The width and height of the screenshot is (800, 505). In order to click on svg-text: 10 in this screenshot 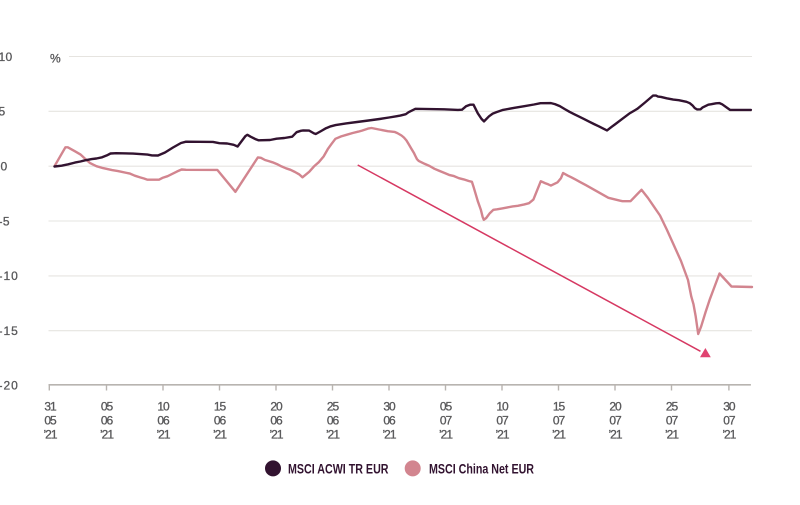, I will do `click(6, 57)`.